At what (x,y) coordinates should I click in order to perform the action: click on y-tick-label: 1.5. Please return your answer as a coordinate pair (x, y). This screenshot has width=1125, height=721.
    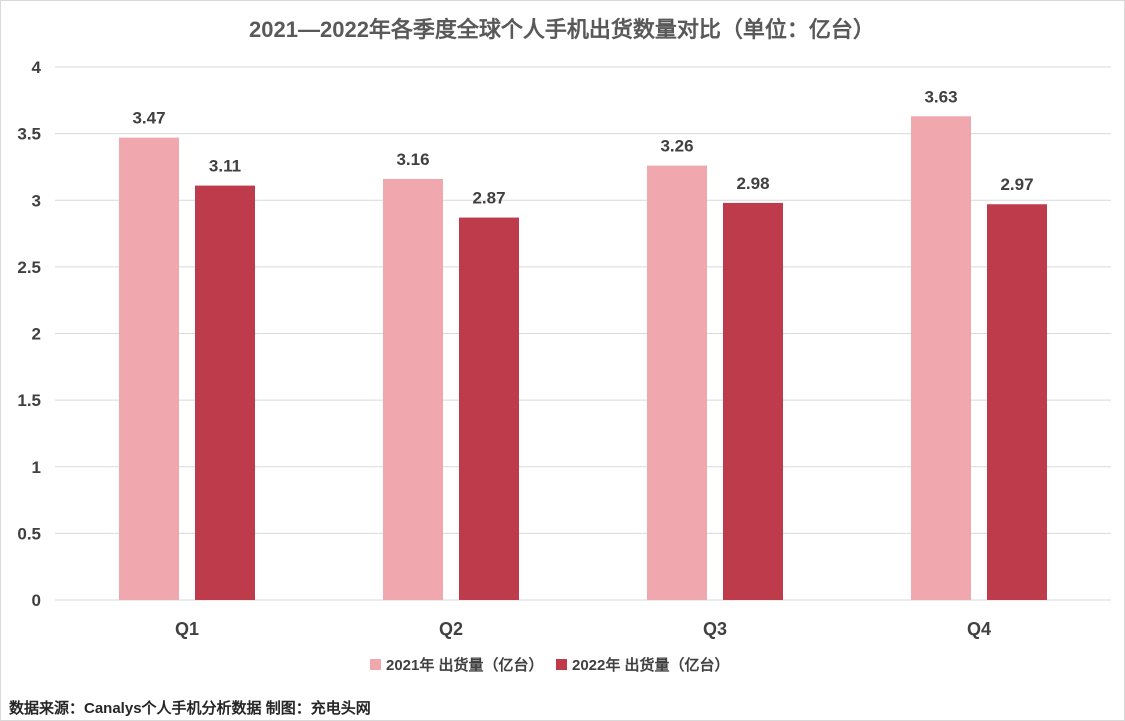
    Looking at the image, I should click on (29, 400).